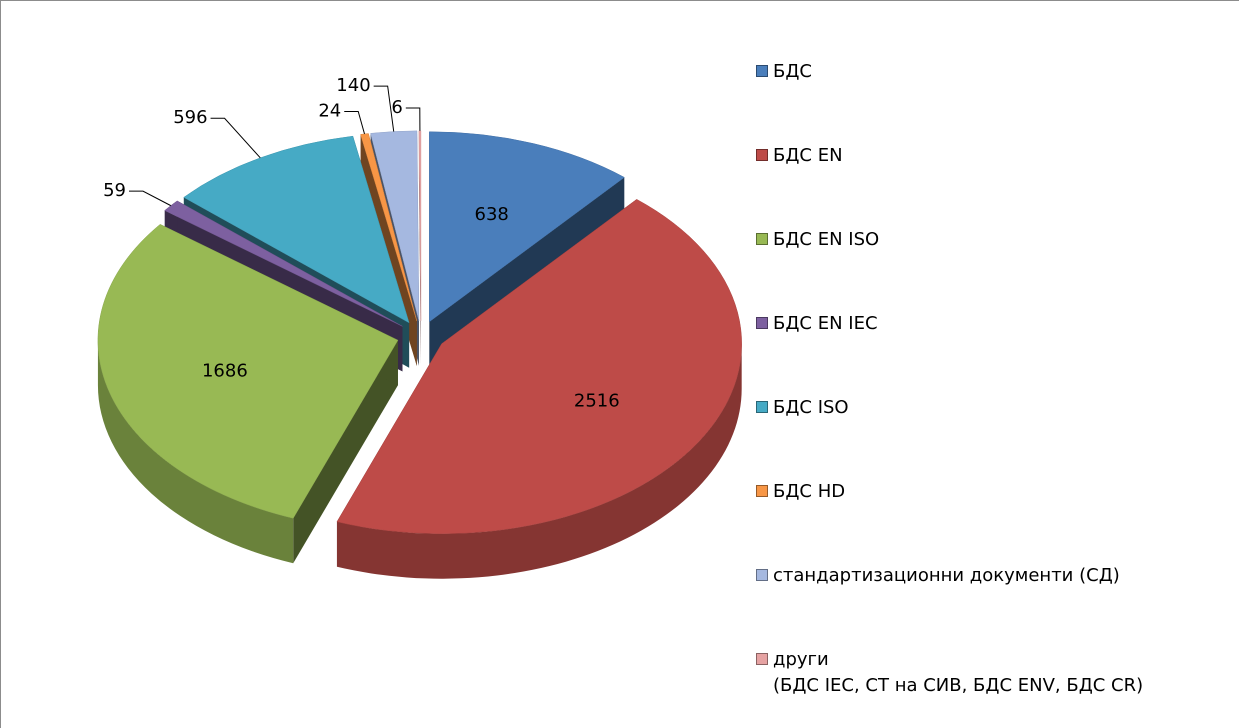 The height and width of the screenshot is (728, 1239). I want to click on data-label: 2516, so click(597, 401).